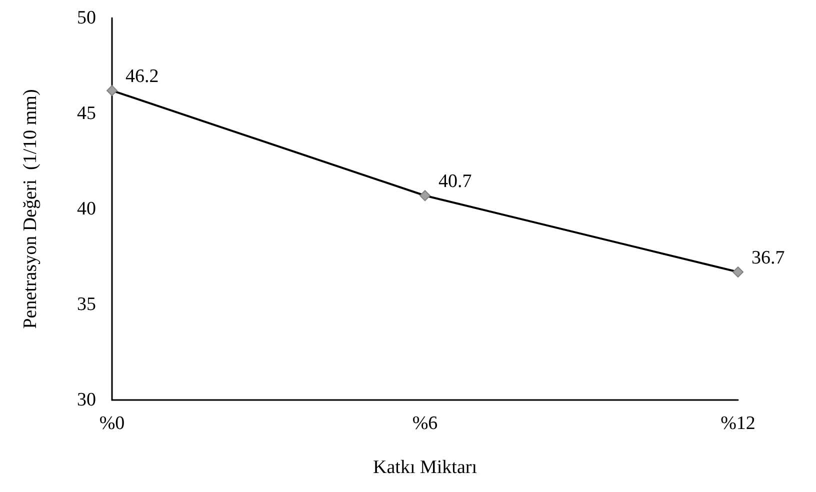 The image size is (816, 492). What do you see at coordinates (425, 423) in the screenshot?
I see `x-tick-label: %6` at bounding box center [425, 423].